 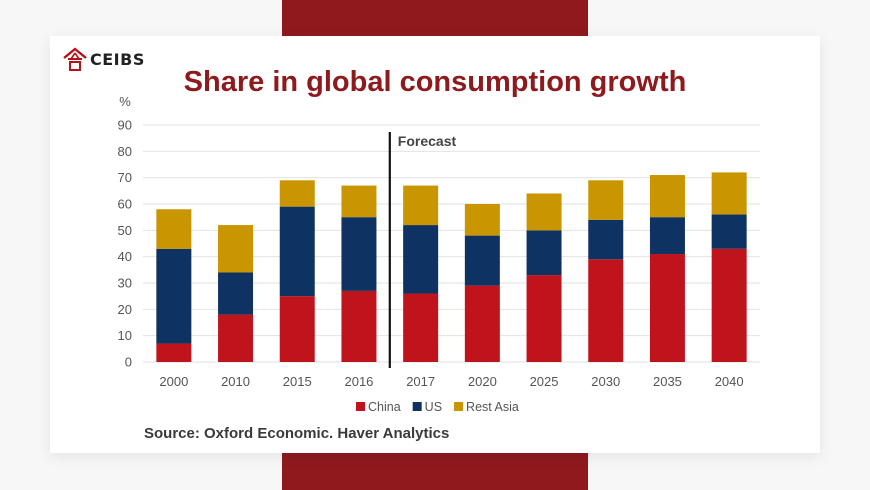 I want to click on bar-rest-asia-2016, so click(x=359, y=201).